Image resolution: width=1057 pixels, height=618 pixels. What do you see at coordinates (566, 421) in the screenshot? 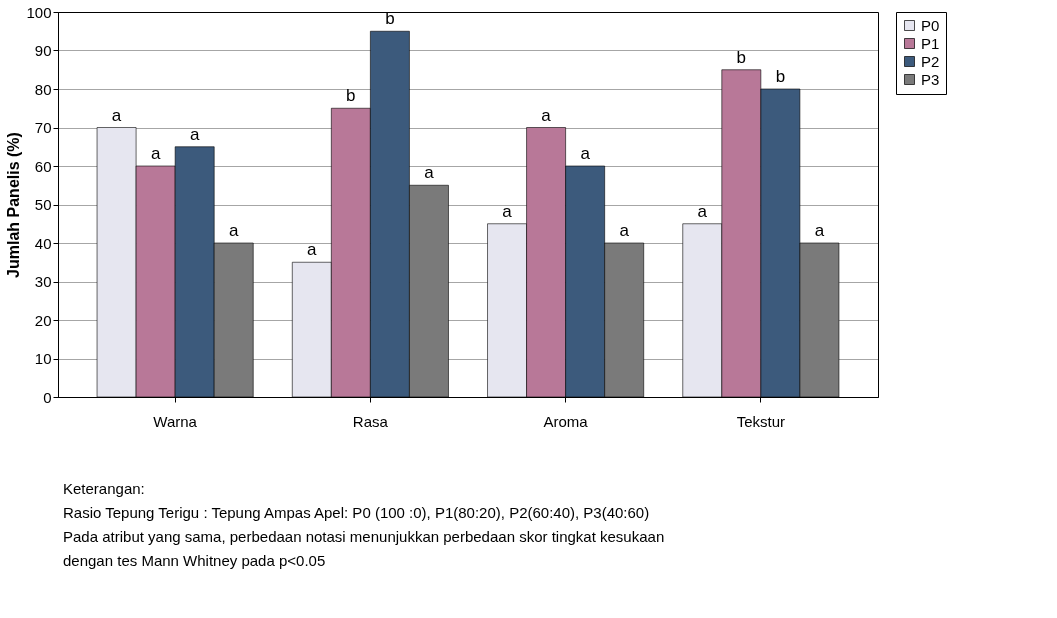
I see `x-tick-label: Aroma` at bounding box center [566, 421].